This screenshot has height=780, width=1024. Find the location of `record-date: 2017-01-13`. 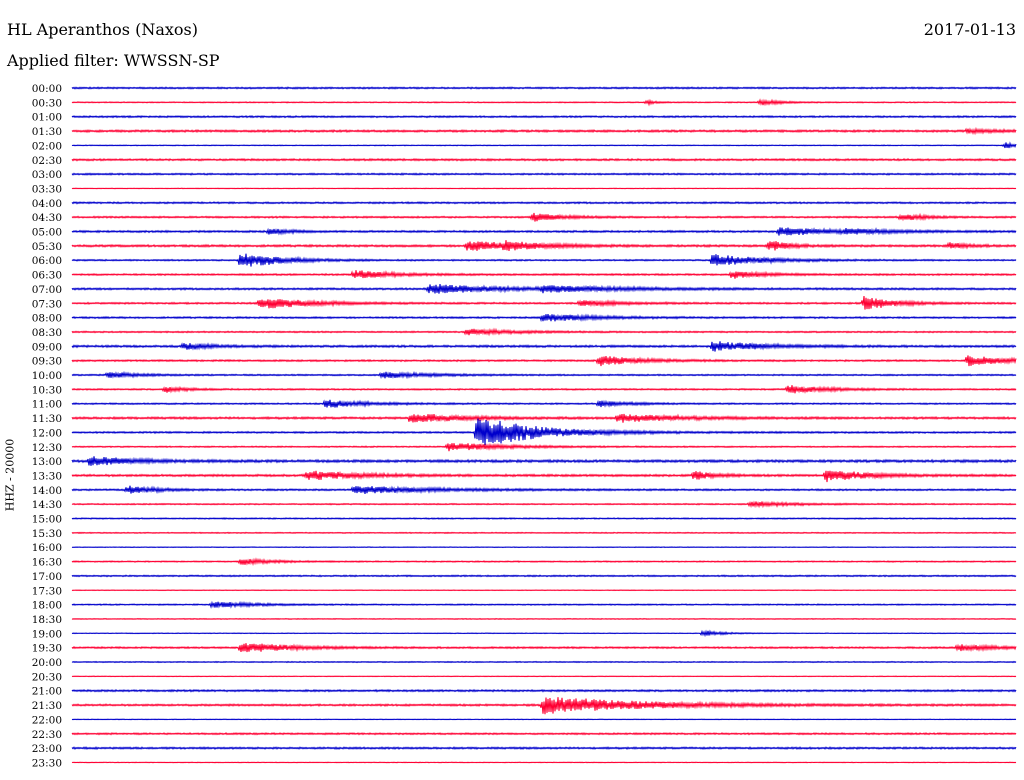

record-date: 2017-01-13 is located at coordinates (969, 29).